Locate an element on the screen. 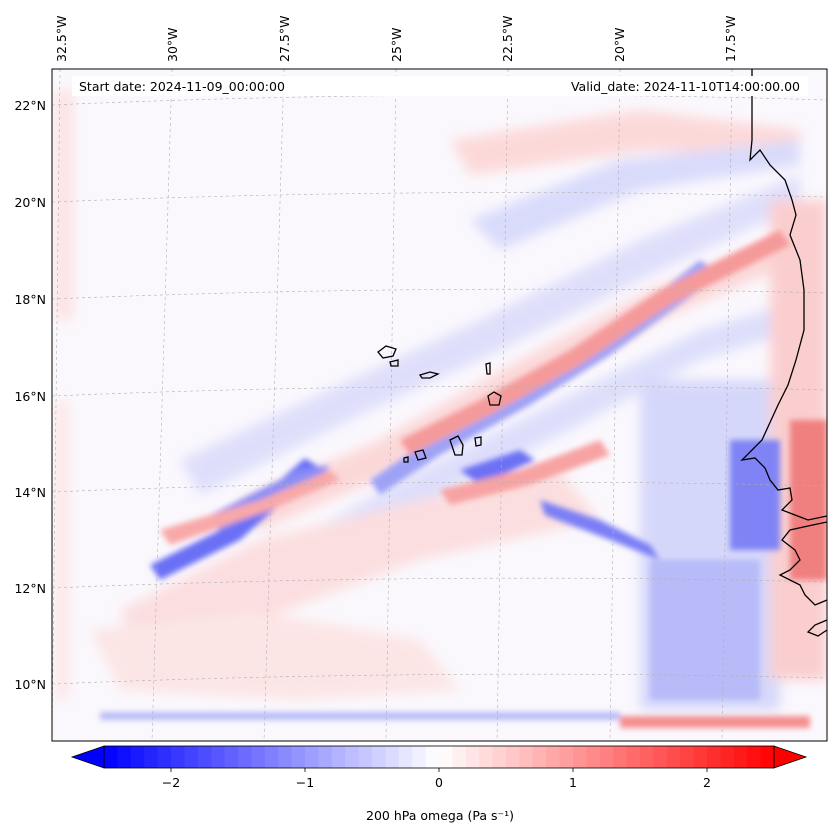  field-east-blue-core is located at coordinates (755, 495).